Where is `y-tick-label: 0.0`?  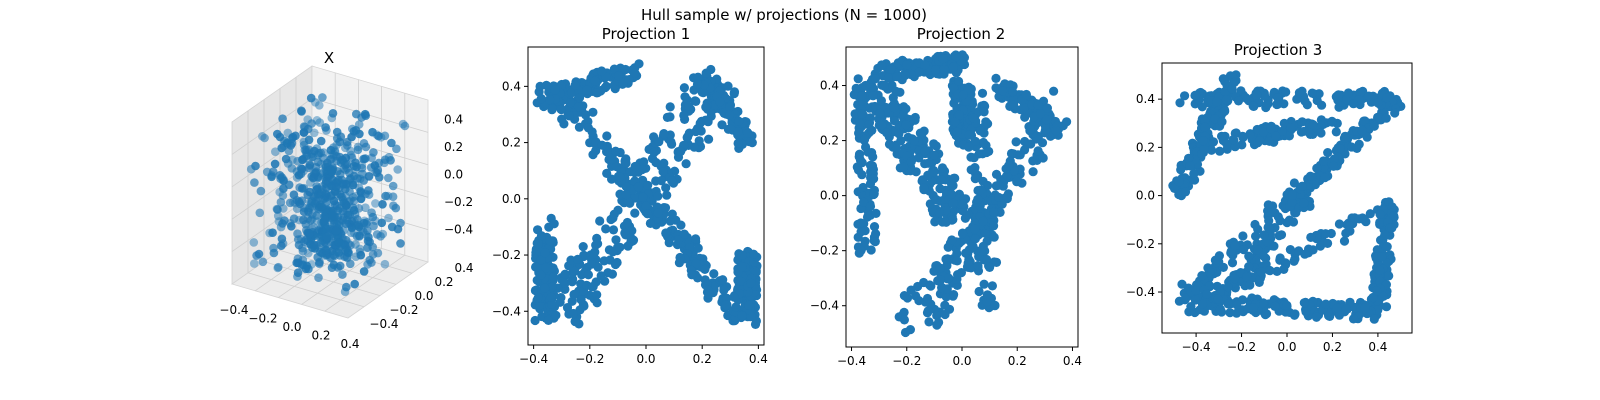 y-tick-label: 0.0 is located at coordinates (511, 199).